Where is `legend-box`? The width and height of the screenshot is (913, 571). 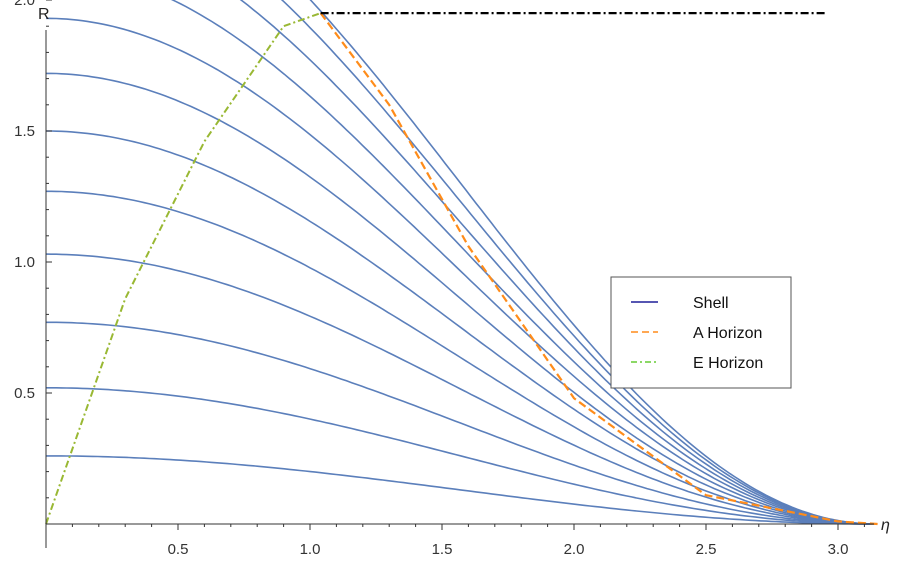
legend-box is located at coordinates (701, 332).